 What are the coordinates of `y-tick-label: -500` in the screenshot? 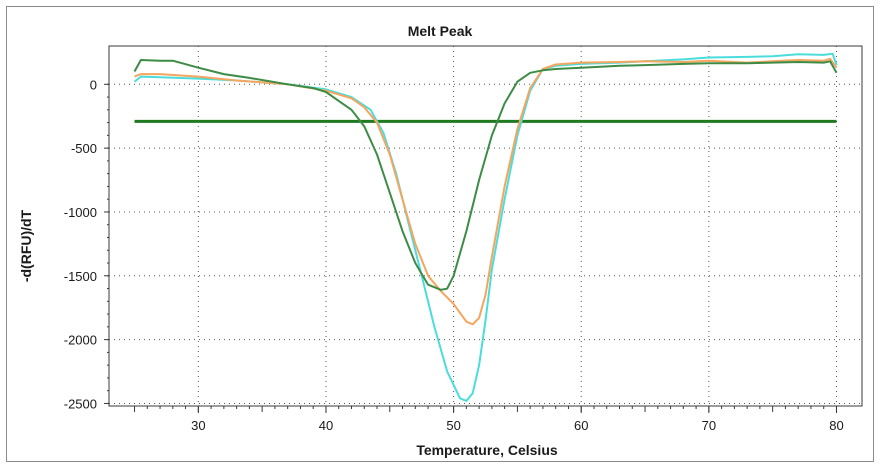 It's located at (84, 148).